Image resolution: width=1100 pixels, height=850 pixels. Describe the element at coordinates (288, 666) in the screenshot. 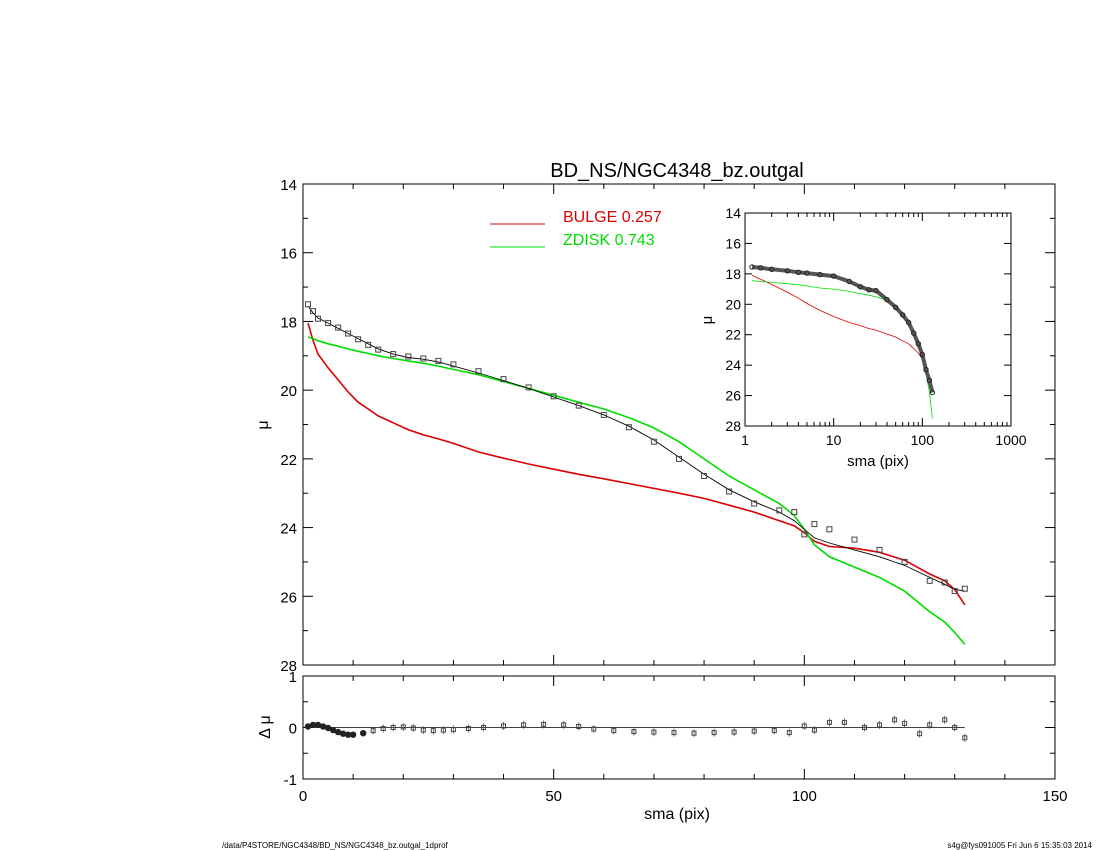

I see `y-tick-label: 28` at that location.